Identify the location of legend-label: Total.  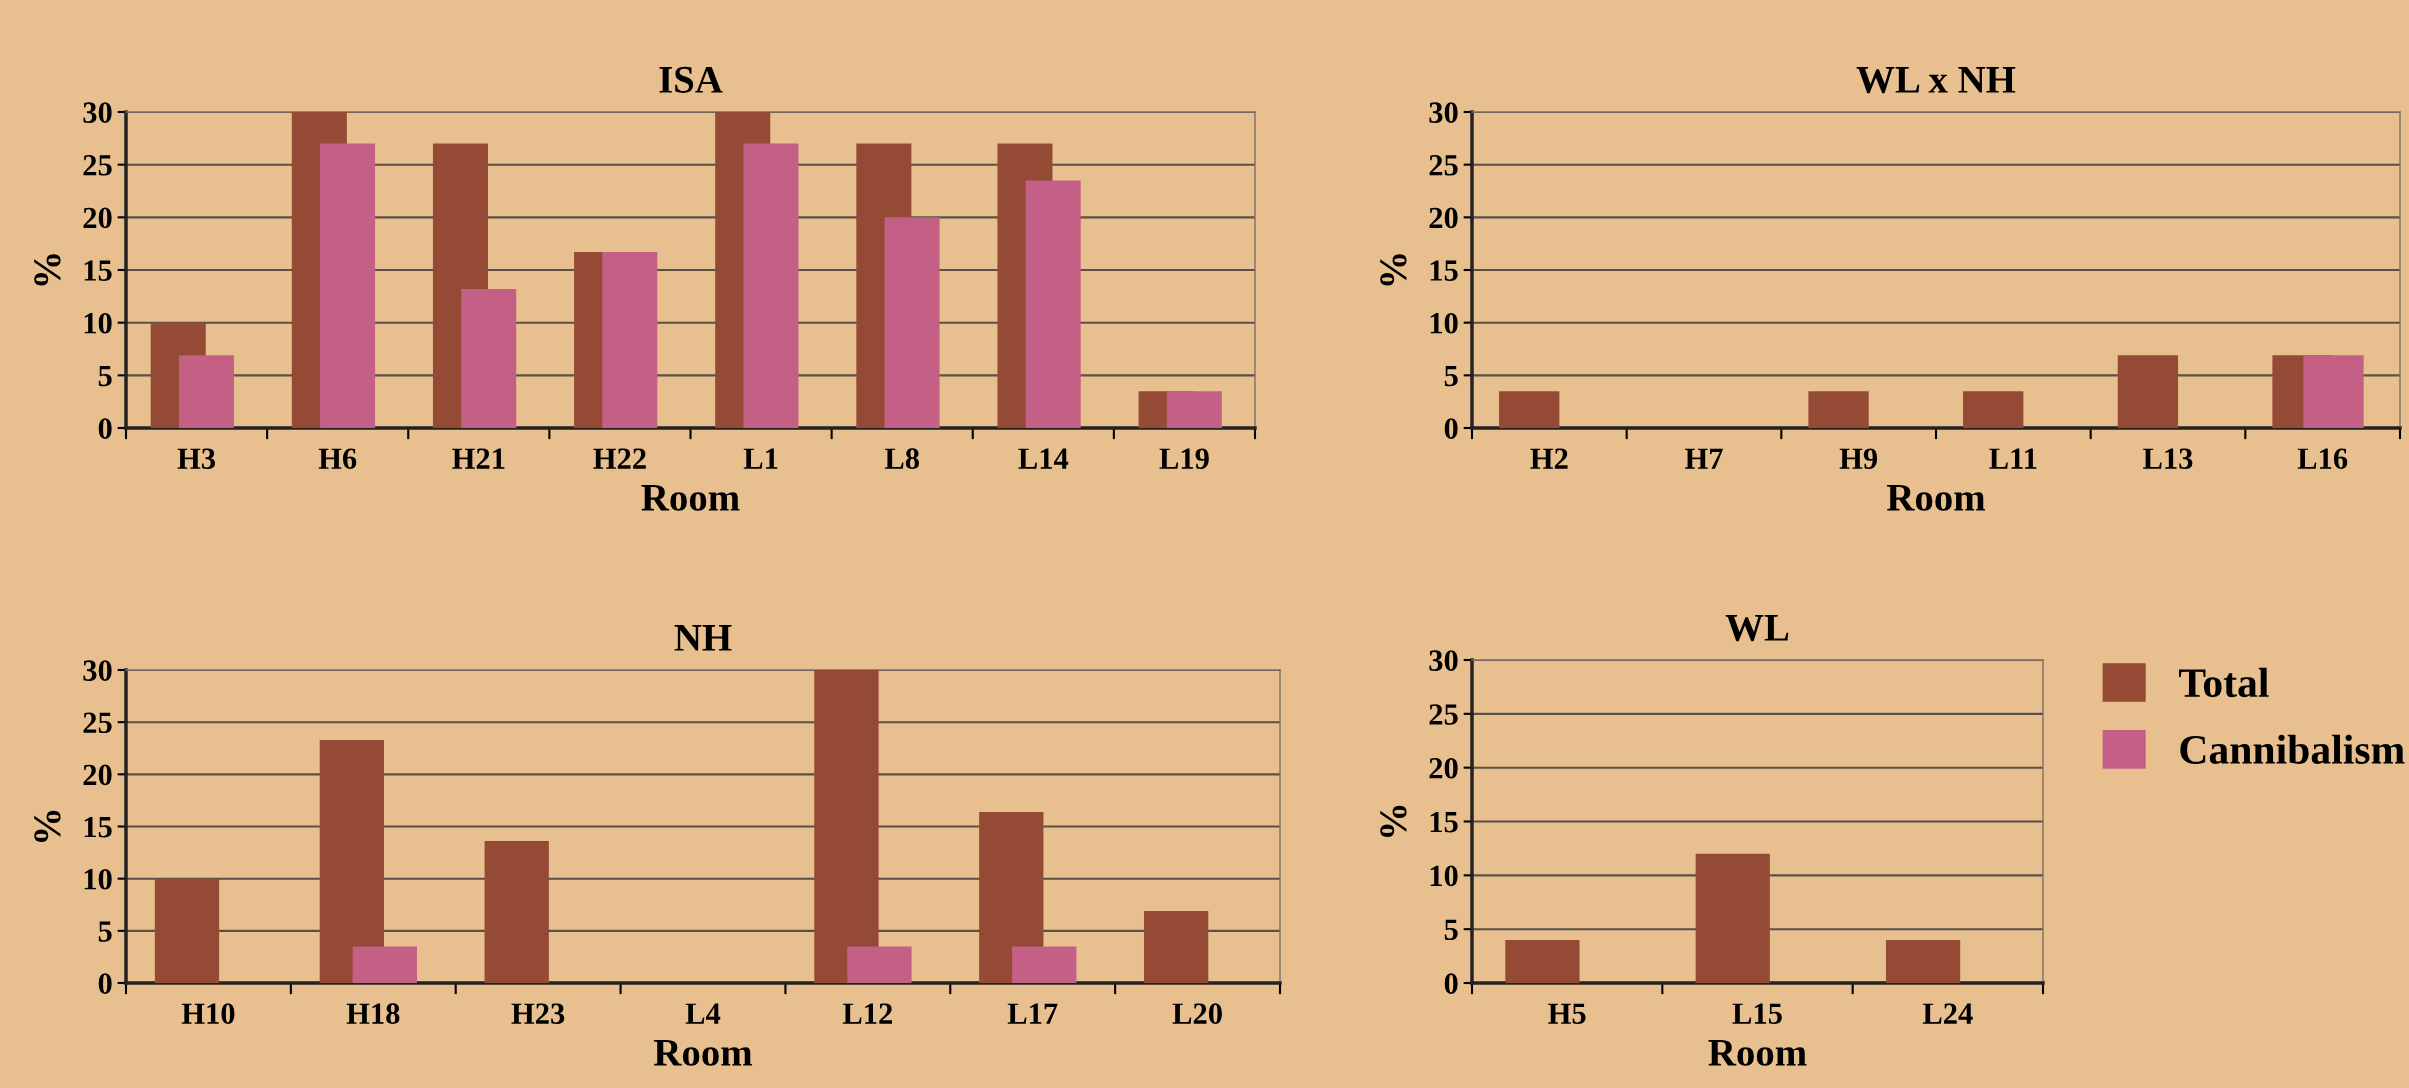
(2223, 682).